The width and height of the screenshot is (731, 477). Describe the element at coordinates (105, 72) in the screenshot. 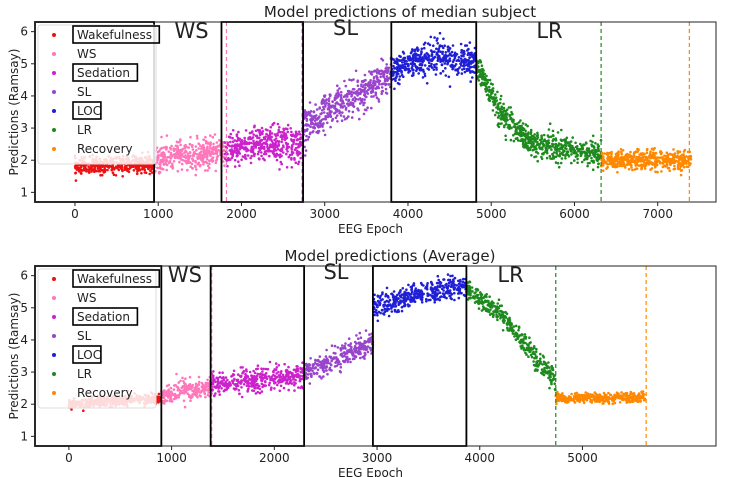

I see `legend-highlight-box` at that location.